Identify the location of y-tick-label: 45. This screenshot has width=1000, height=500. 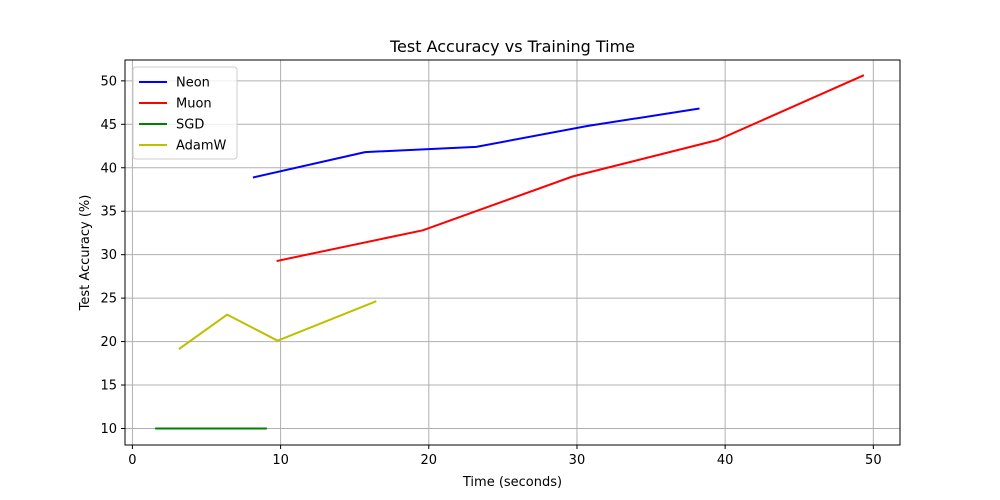
(108, 125).